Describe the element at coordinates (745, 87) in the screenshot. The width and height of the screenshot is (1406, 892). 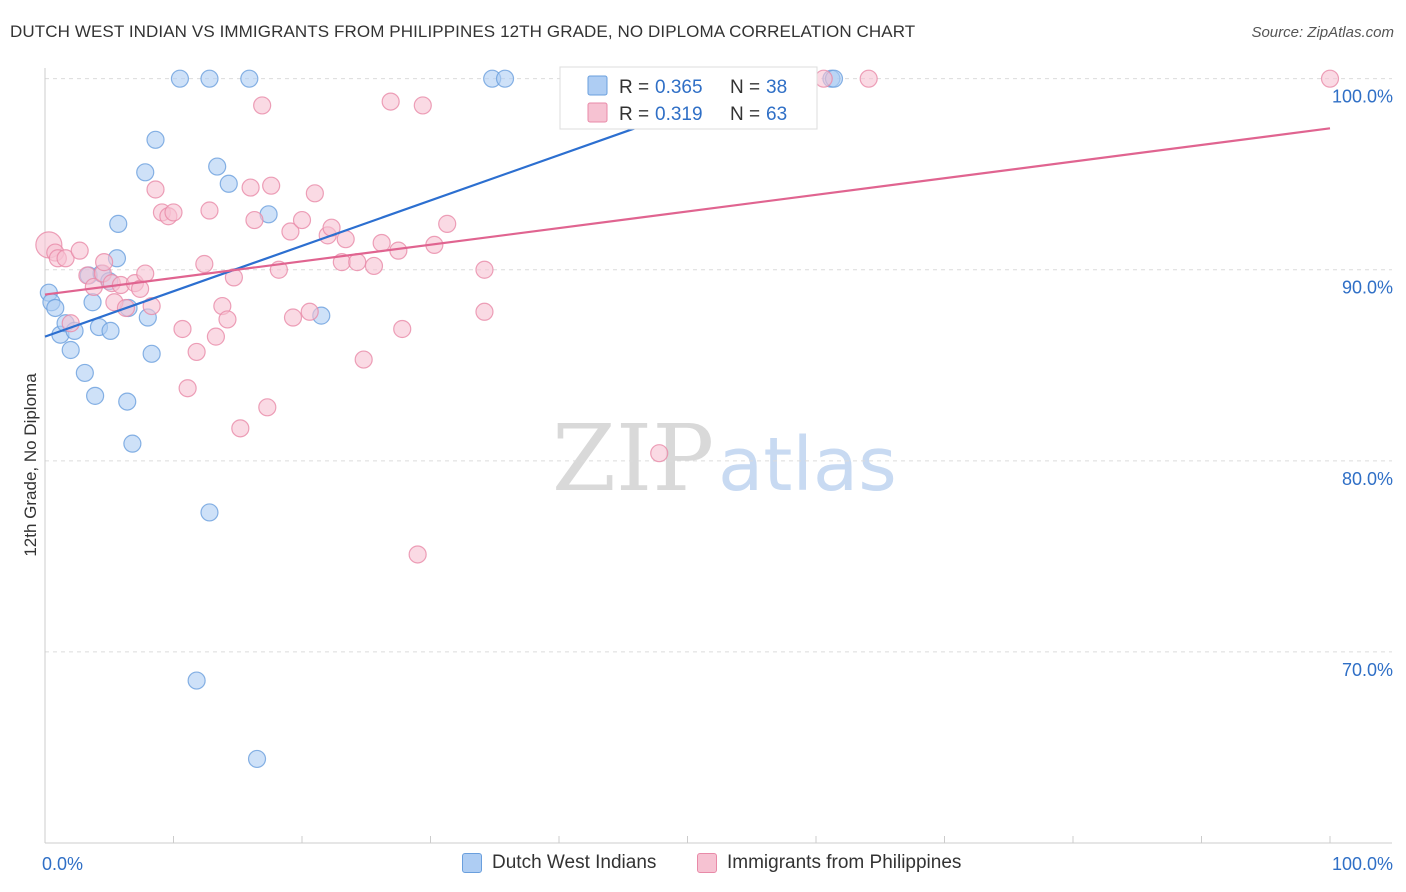
I see `n-label-blue: N =` at that location.